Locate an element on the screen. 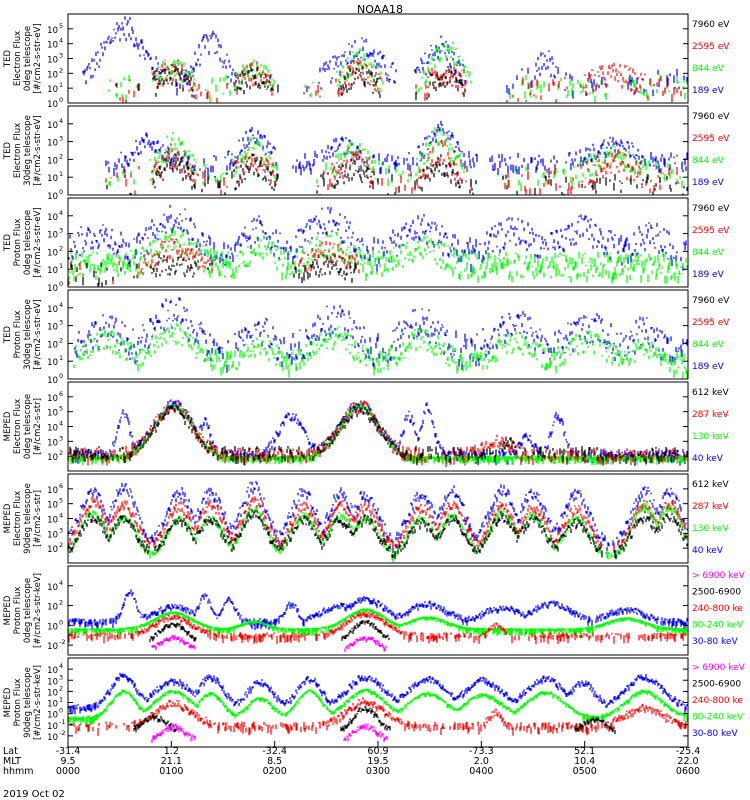 Image resolution: width=750 pixels, height=800 pixels. y-axis-label-line: [#/cm2-s-str-keV] is located at coordinates (38, 610).